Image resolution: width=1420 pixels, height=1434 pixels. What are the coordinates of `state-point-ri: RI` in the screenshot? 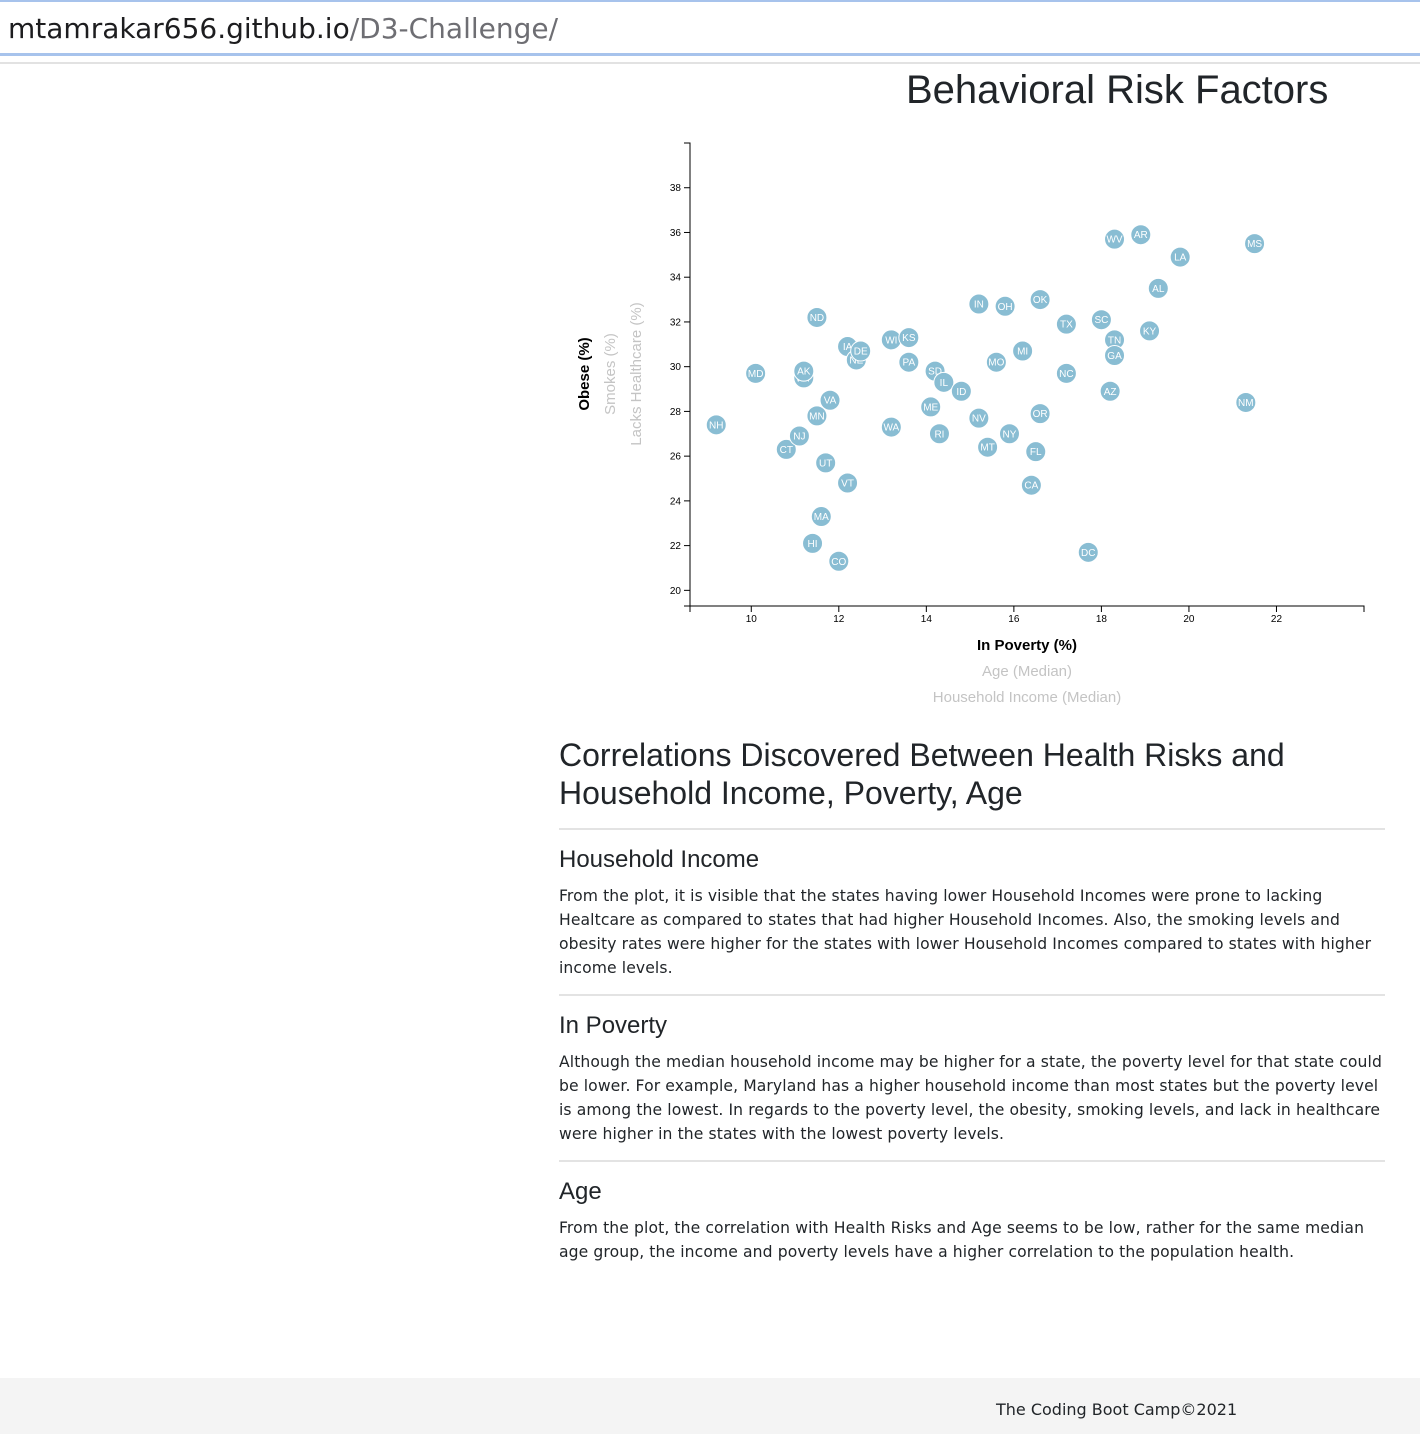 It's located at (939, 434).